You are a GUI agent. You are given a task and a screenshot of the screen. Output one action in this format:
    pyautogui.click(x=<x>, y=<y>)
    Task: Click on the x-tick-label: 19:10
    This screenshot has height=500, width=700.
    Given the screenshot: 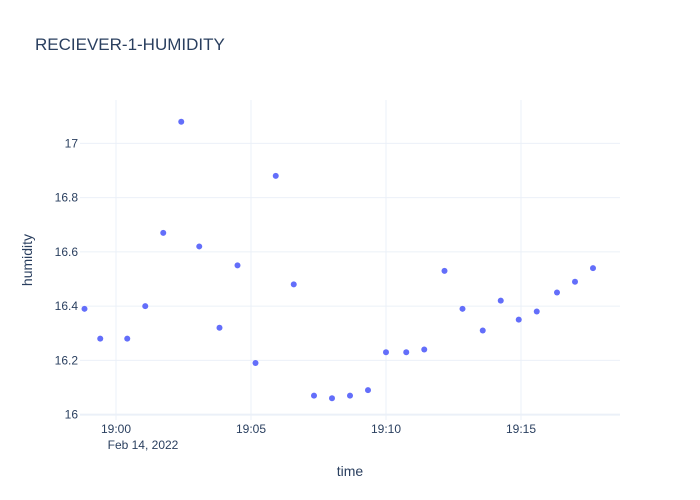 What is the action you would take?
    pyautogui.click(x=386, y=429)
    